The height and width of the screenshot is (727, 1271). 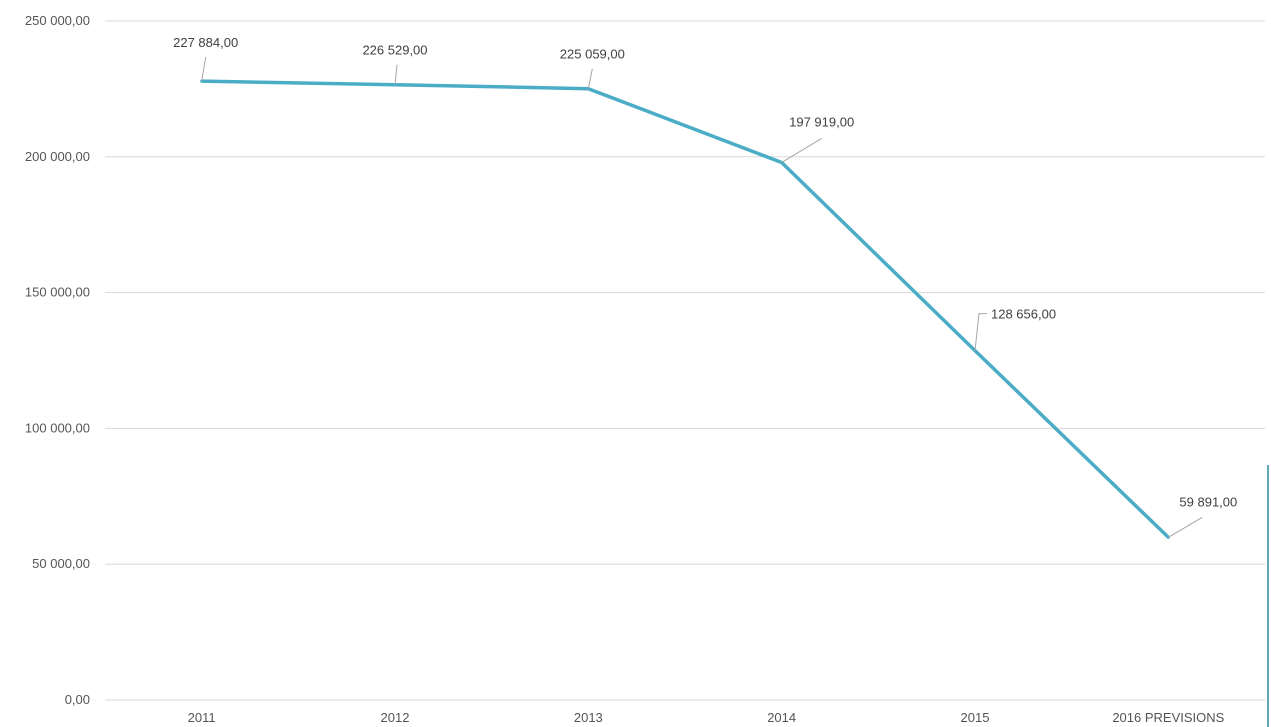 I want to click on x-tick-label: 2015, so click(x=975, y=717).